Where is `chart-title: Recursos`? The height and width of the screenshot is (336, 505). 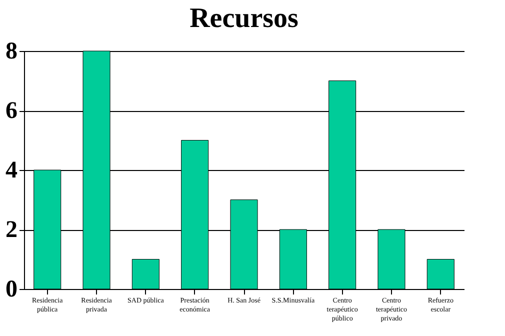 chart-title: Recursos is located at coordinates (244, 18).